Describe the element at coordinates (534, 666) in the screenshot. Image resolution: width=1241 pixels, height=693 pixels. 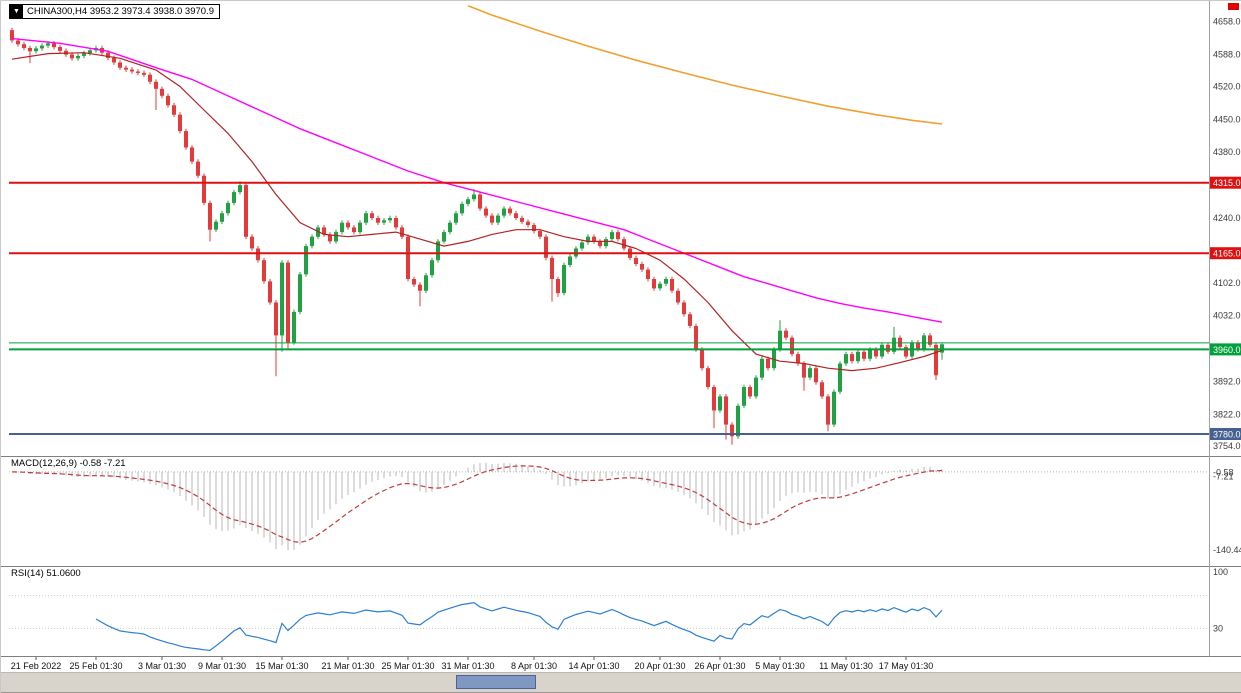
I see `time-axis-label: 8 Apr 01:30` at that location.